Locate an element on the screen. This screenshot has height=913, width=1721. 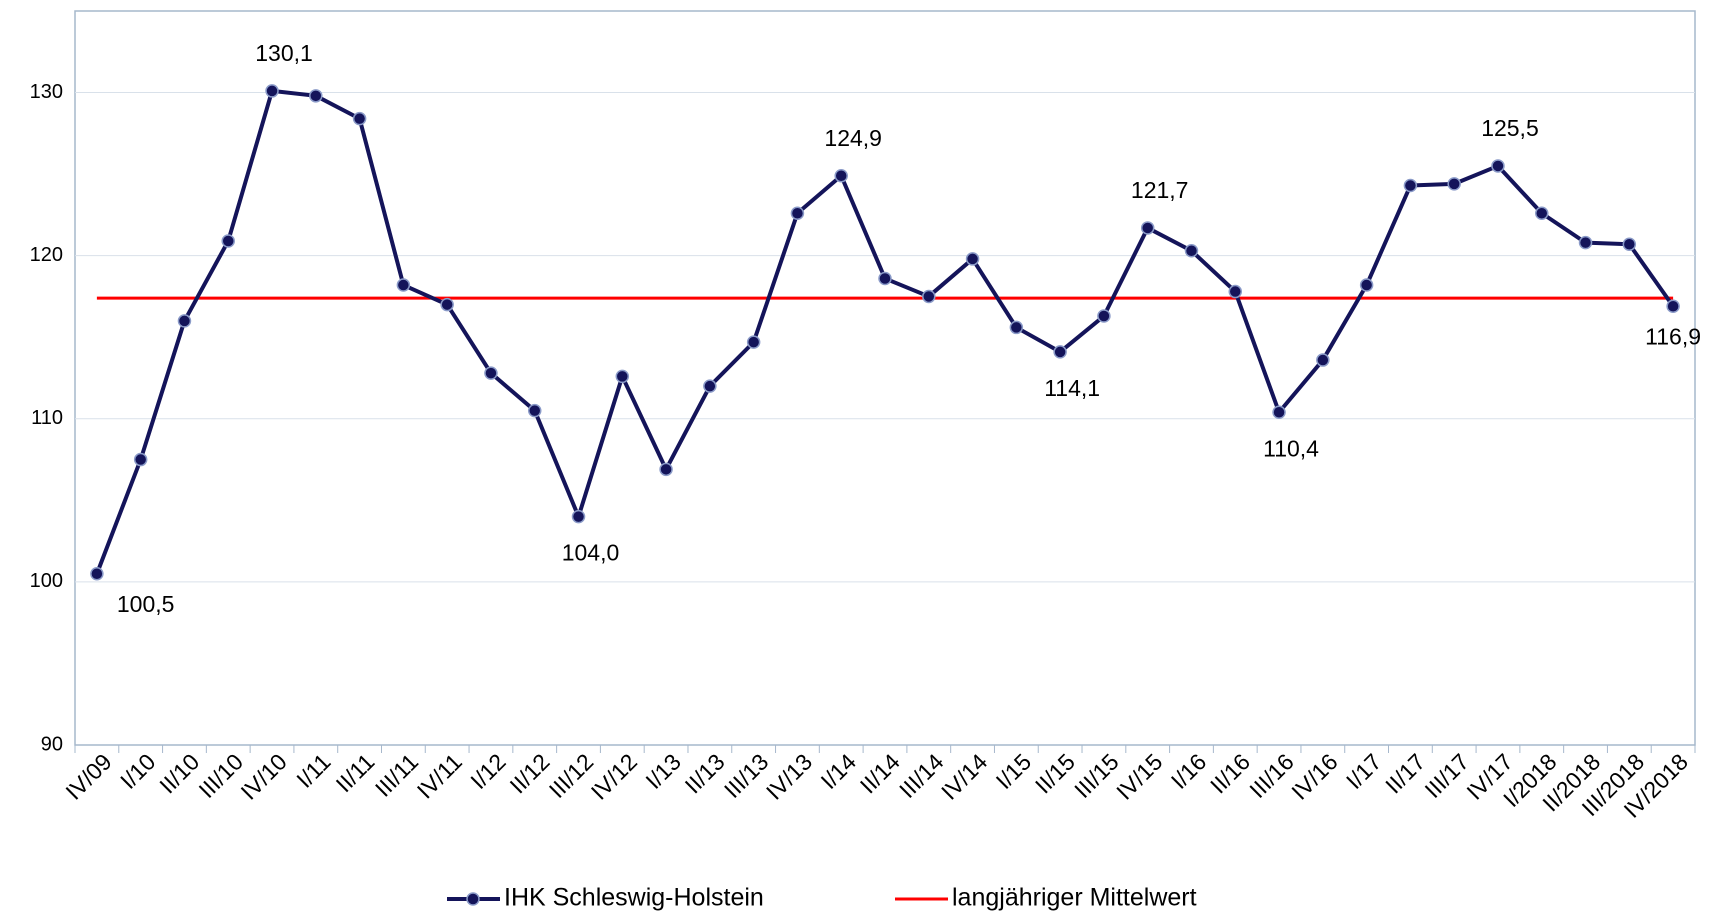
y-tick-label: 110 is located at coordinates (47, 418).